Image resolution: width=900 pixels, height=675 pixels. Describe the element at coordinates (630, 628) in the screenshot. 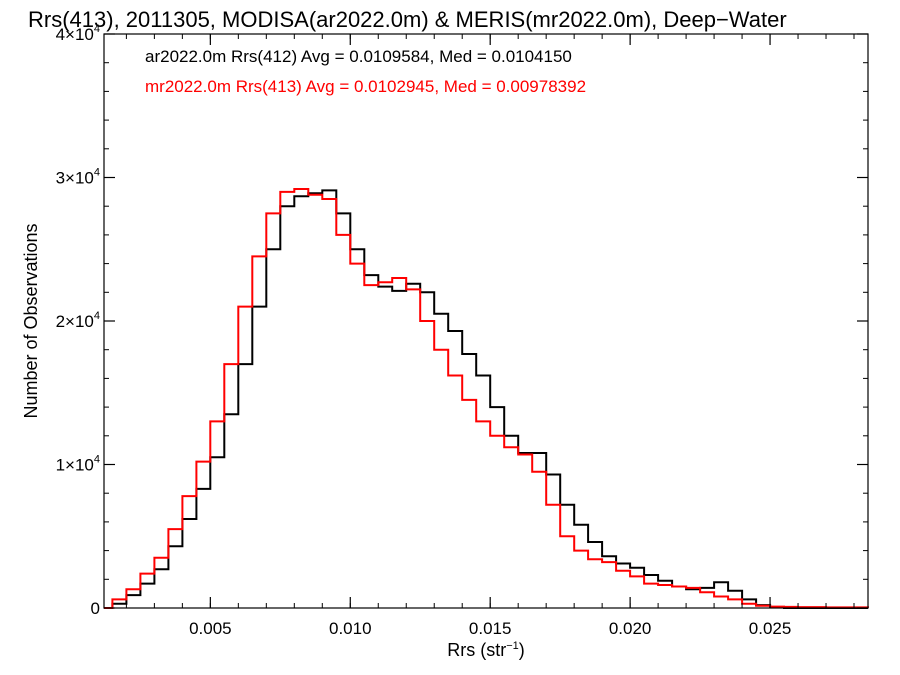

I see `x-tick-label: 0.020` at that location.